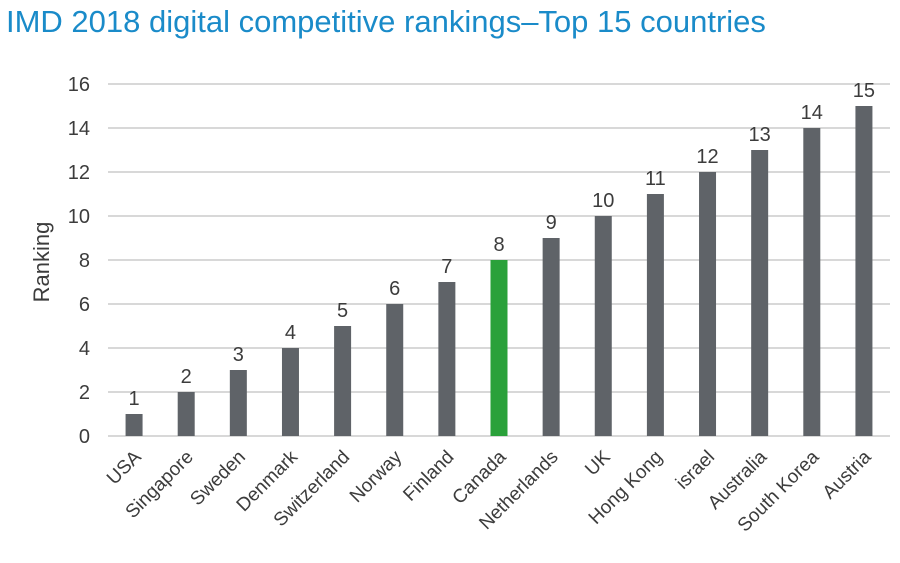 This screenshot has width=900, height=563. Describe the element at coordinates (238, 355) in the screenshot. I see `data-label: 3` at that location.